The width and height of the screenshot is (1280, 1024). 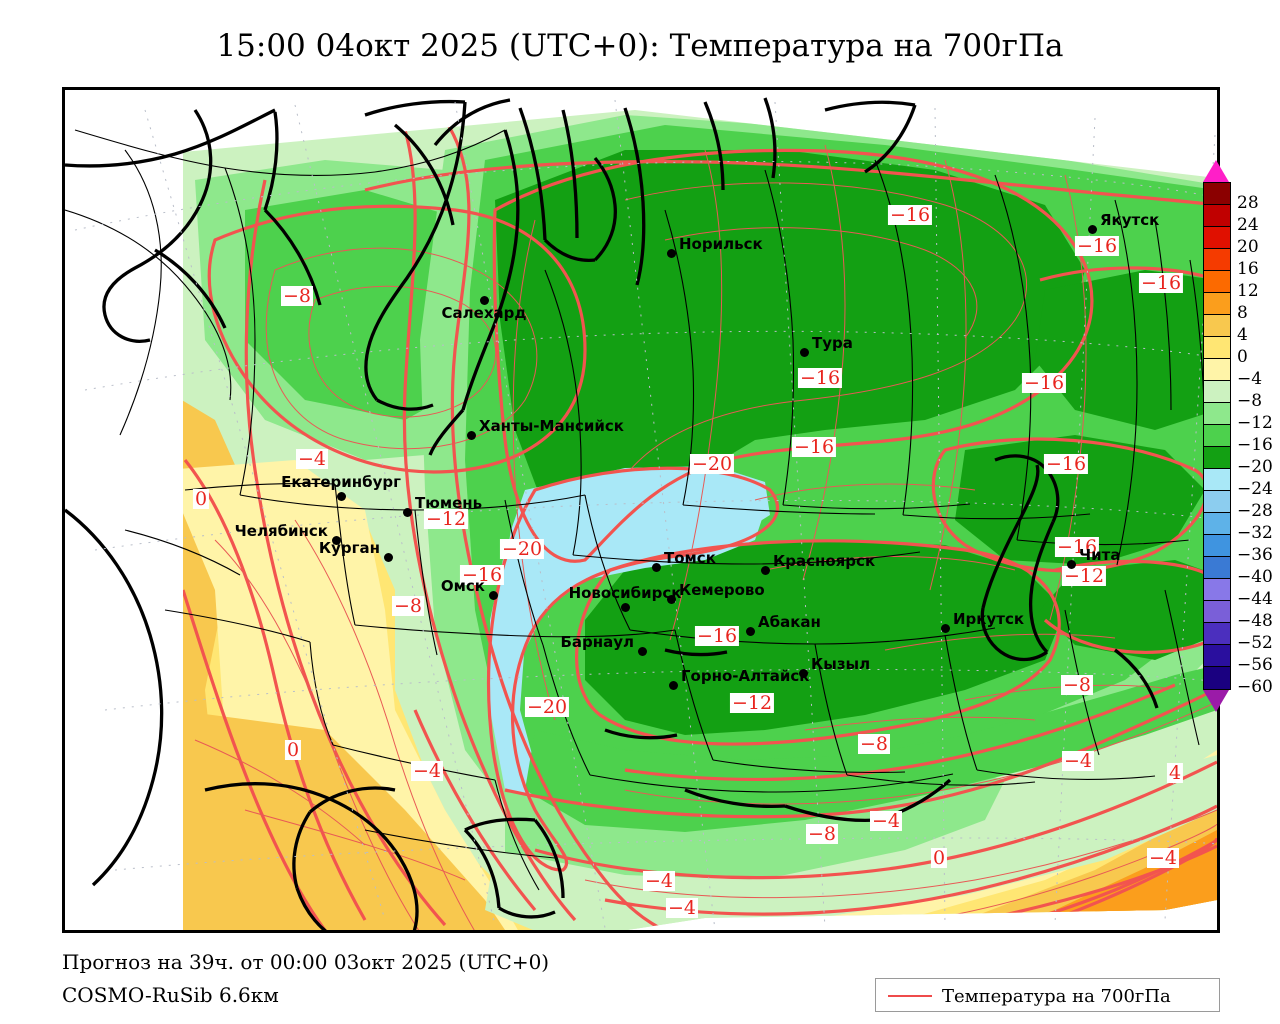 I want to click on colorbar-tick: 24, so click(x=1248, y=225).